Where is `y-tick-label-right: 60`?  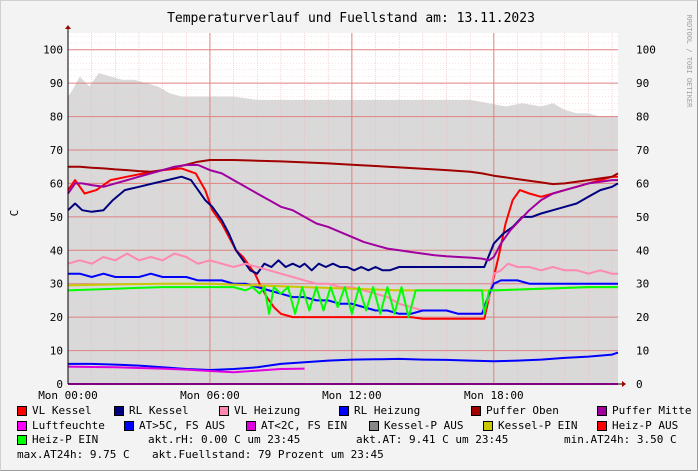
y-tick-label-right: 60 is located at coordinates (642, 183).